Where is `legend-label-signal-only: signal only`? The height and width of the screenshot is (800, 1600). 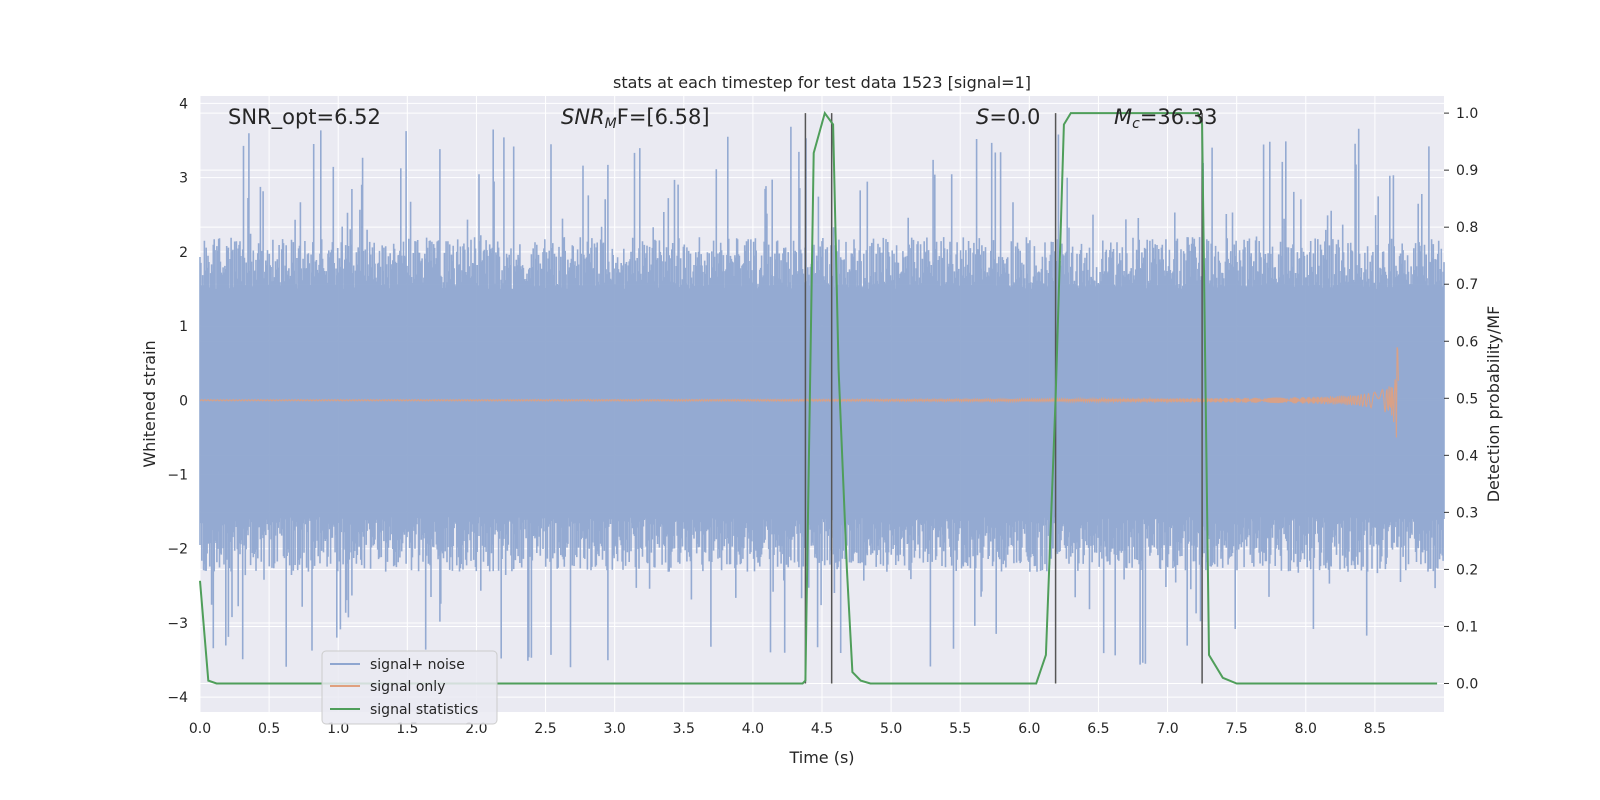
legend-label-signal-only: signal only is located at coordinates (407, 687).